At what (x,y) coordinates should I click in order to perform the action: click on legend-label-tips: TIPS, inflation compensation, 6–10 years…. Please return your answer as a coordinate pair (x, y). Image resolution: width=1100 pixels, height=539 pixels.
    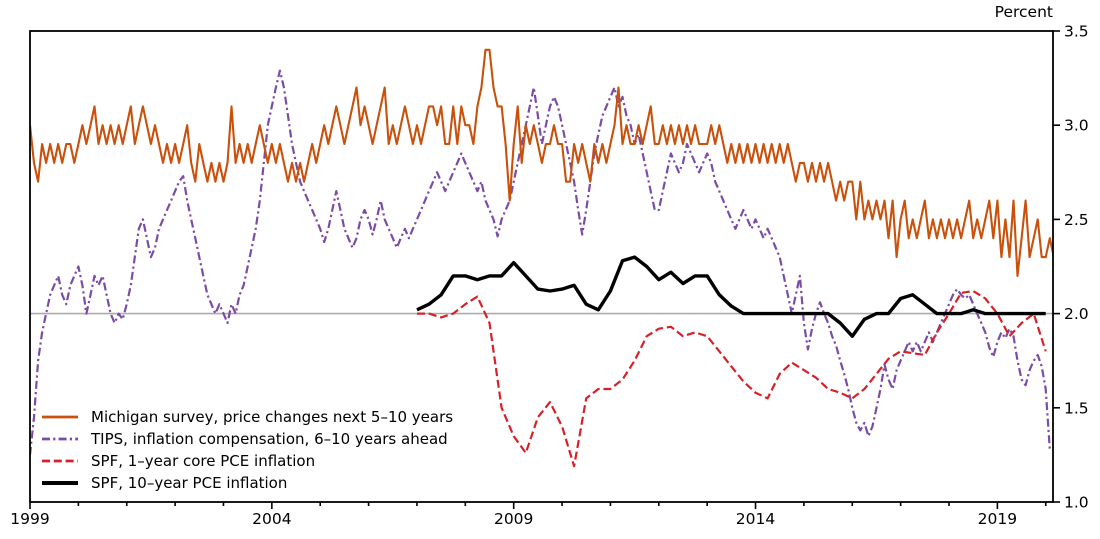
    Looking at the image, I should click on (269, 439).